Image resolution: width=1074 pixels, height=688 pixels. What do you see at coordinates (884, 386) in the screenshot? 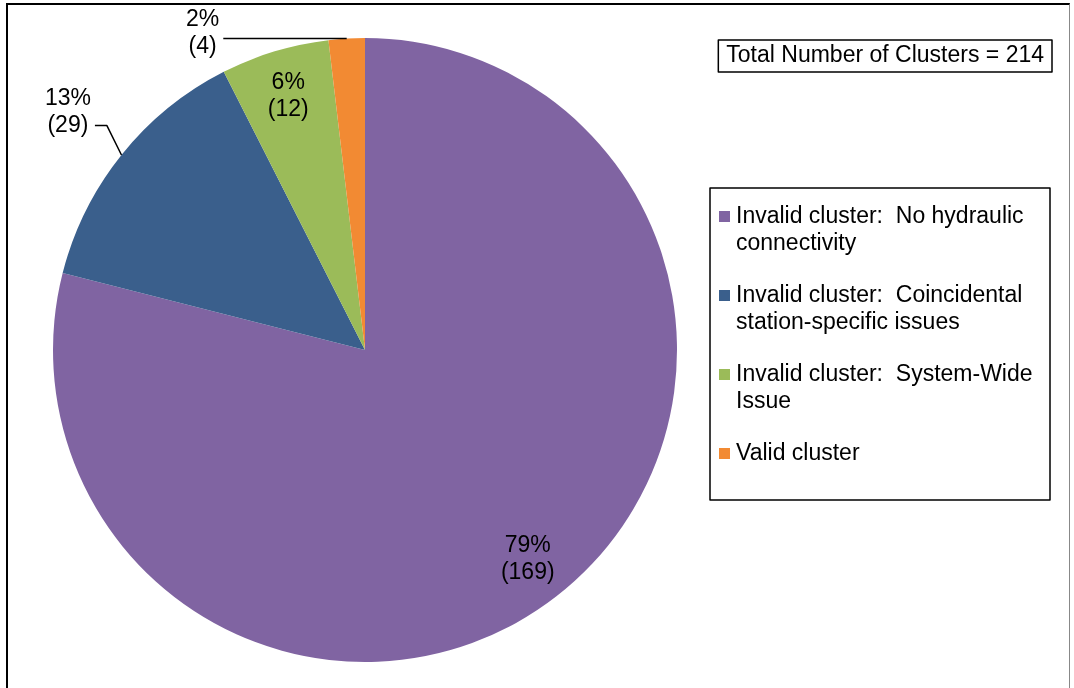
I see `legend-label: Invalid cluster: System-Wide Issue` at bounding box center [884, 386].